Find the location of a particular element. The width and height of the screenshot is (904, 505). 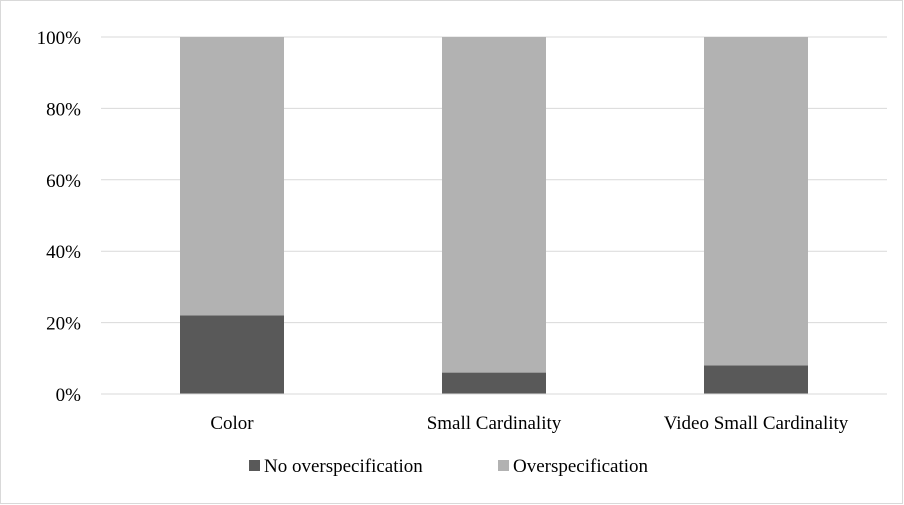

legend-label-0: No overspecification is located at coordinates (343, 466).